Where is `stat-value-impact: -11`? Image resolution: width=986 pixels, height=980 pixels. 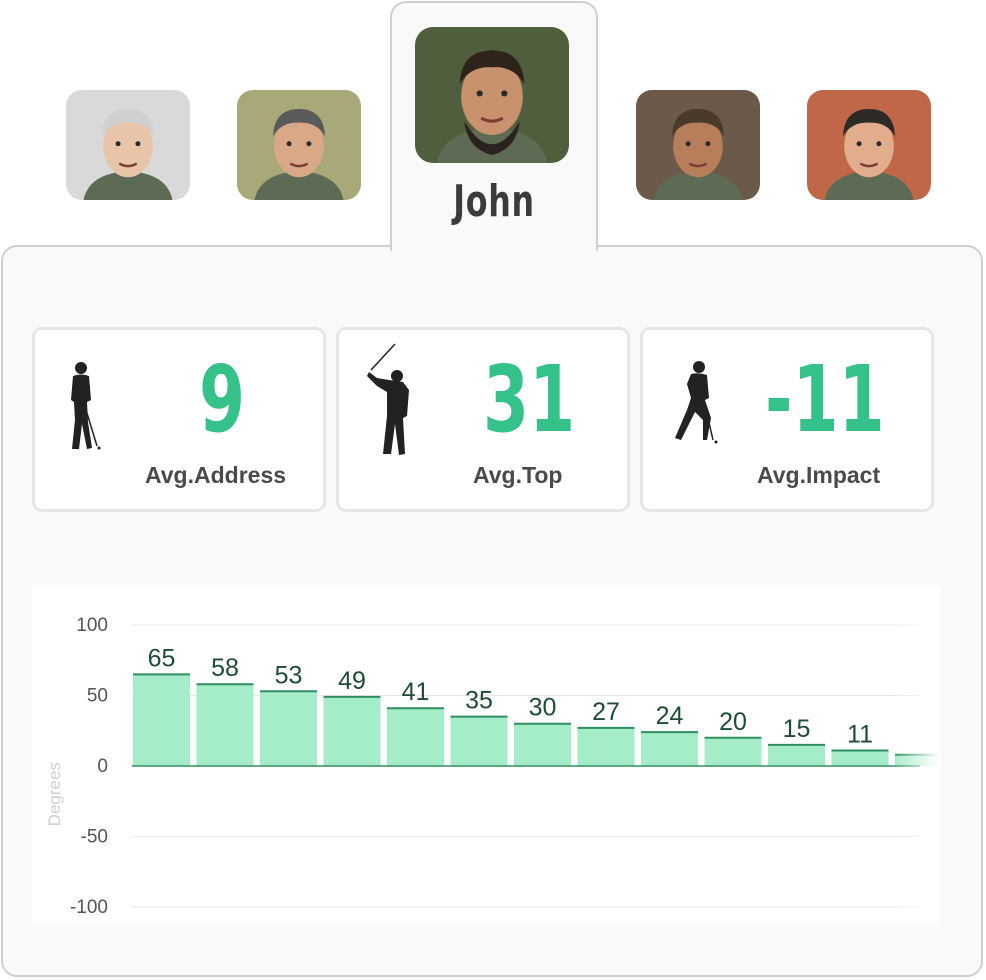
stat-value-impact: -11 is located at coordinates (825, 399).